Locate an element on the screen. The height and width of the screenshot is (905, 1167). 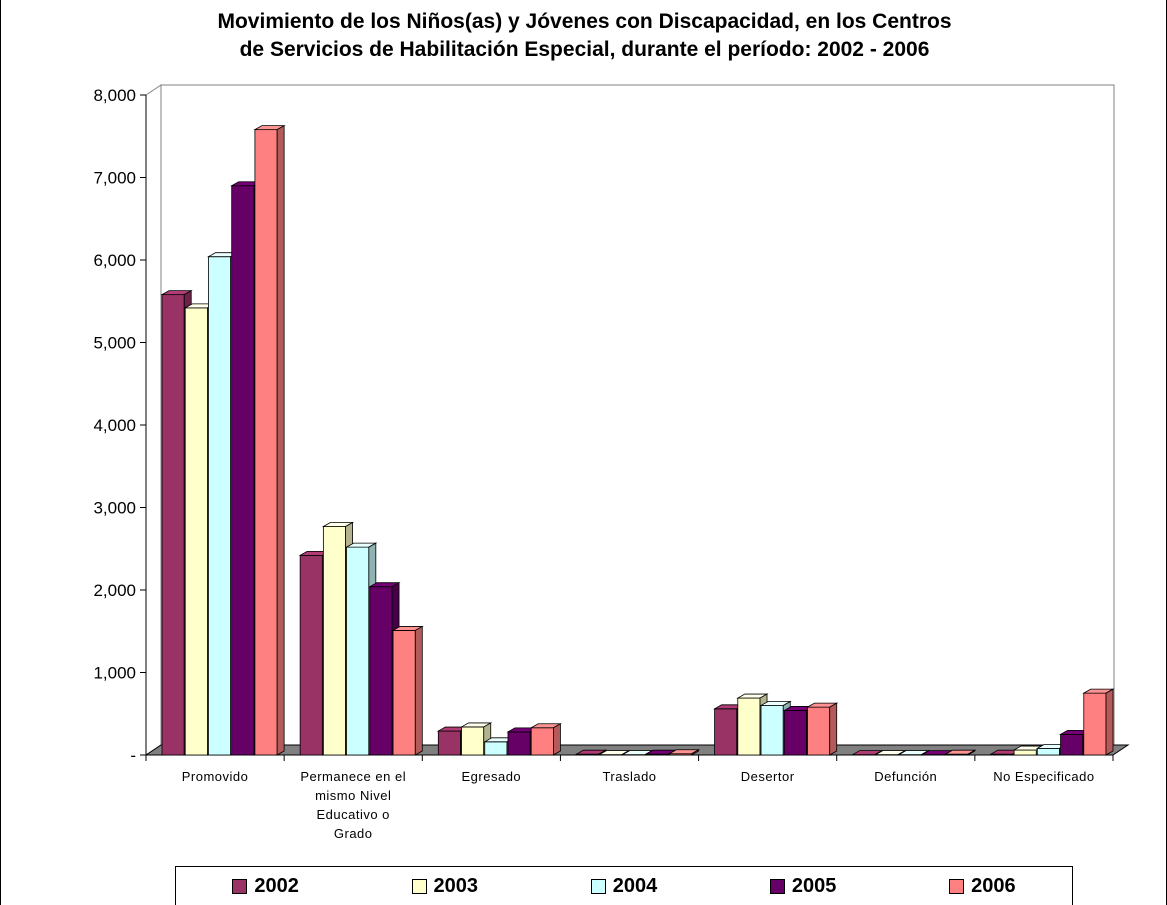
y-tick-label: 2,000 is located at coordinates (114, 590).